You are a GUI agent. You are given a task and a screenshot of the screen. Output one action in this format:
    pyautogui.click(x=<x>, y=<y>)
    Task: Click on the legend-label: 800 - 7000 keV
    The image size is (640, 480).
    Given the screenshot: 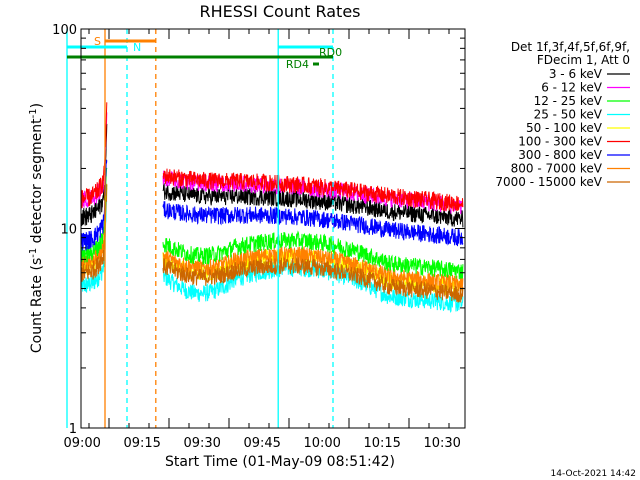 What is the action you would take?
    pyautogui.click(x=557, y=169)
    